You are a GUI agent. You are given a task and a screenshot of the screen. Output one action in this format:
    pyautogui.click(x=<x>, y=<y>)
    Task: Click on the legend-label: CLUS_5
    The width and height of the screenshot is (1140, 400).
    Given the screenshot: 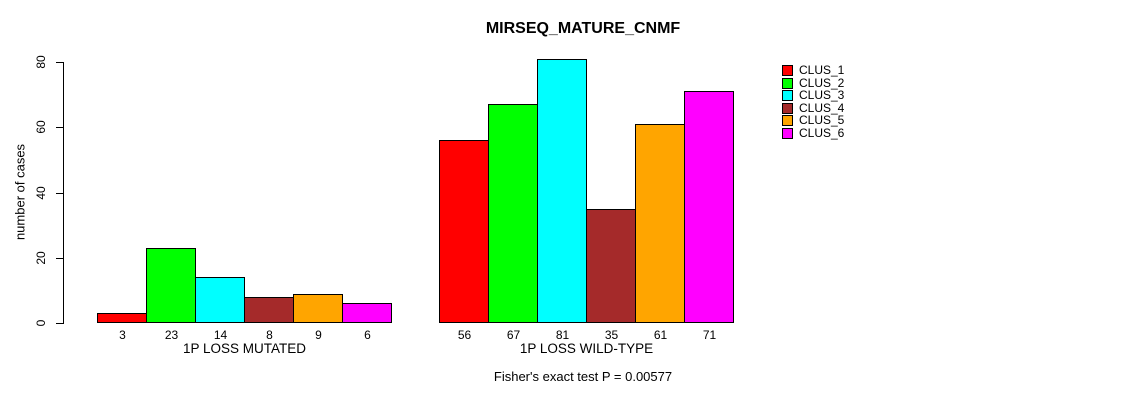 What is the action you would take?
    pyautogui.click(x=822, y=120)
    